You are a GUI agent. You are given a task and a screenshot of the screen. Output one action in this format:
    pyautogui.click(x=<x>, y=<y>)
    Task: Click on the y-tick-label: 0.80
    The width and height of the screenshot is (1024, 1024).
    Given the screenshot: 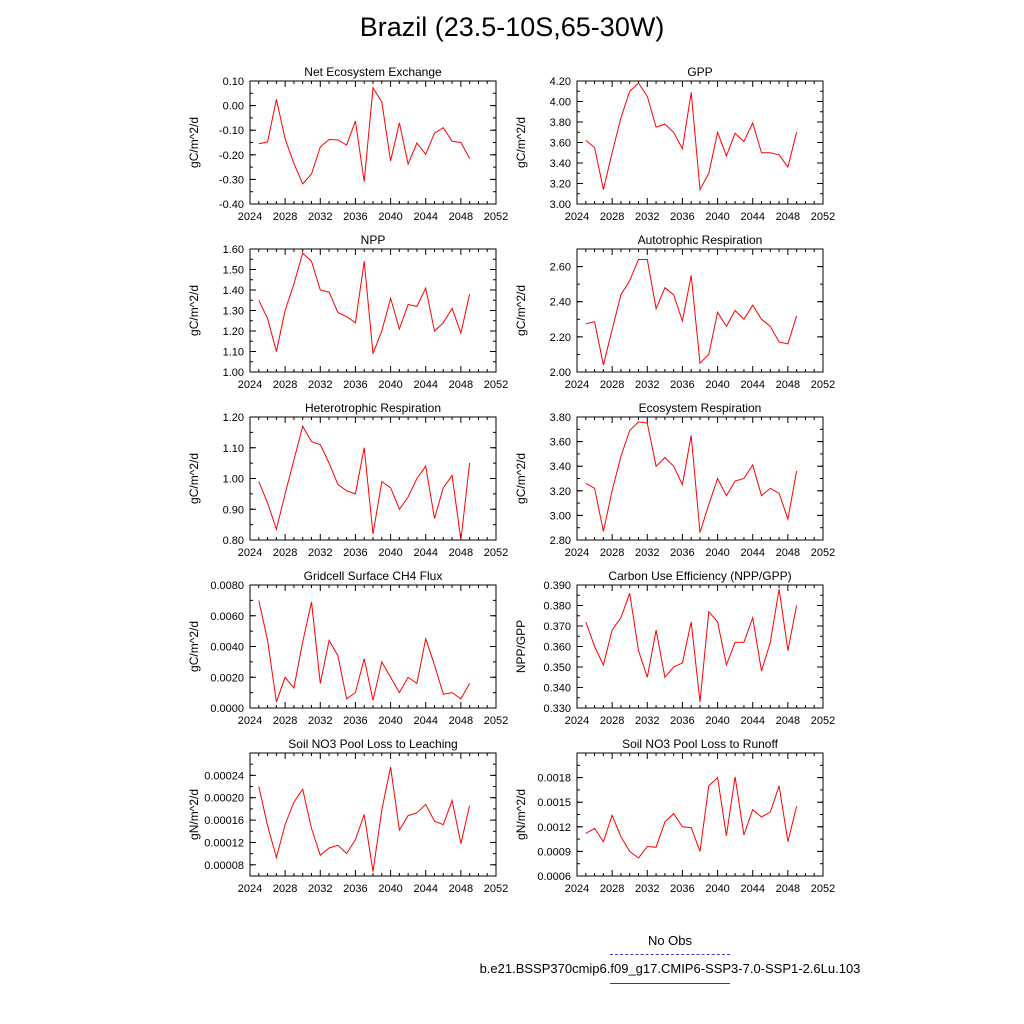 What is the action you would take?
    pyautogui.click(x=233, y=541)
    